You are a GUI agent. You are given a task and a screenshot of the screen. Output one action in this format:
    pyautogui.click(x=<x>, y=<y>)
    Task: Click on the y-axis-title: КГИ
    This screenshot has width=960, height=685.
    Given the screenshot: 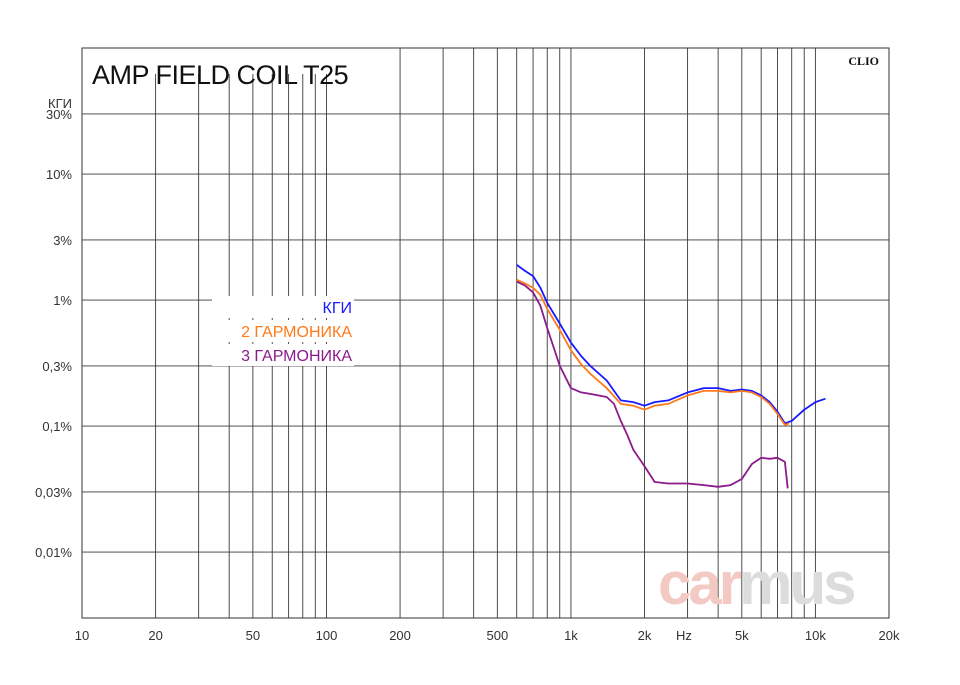 What is the action you would take?
    pyautogui.click(x=60, y=103)
    